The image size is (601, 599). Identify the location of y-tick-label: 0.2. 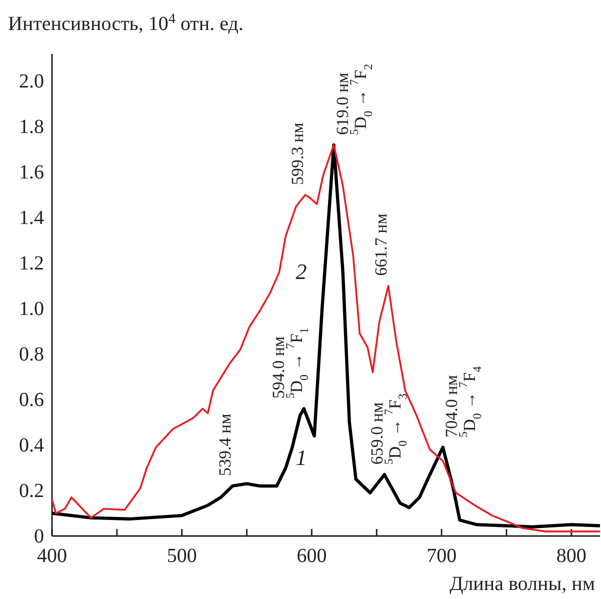
(31, 491).